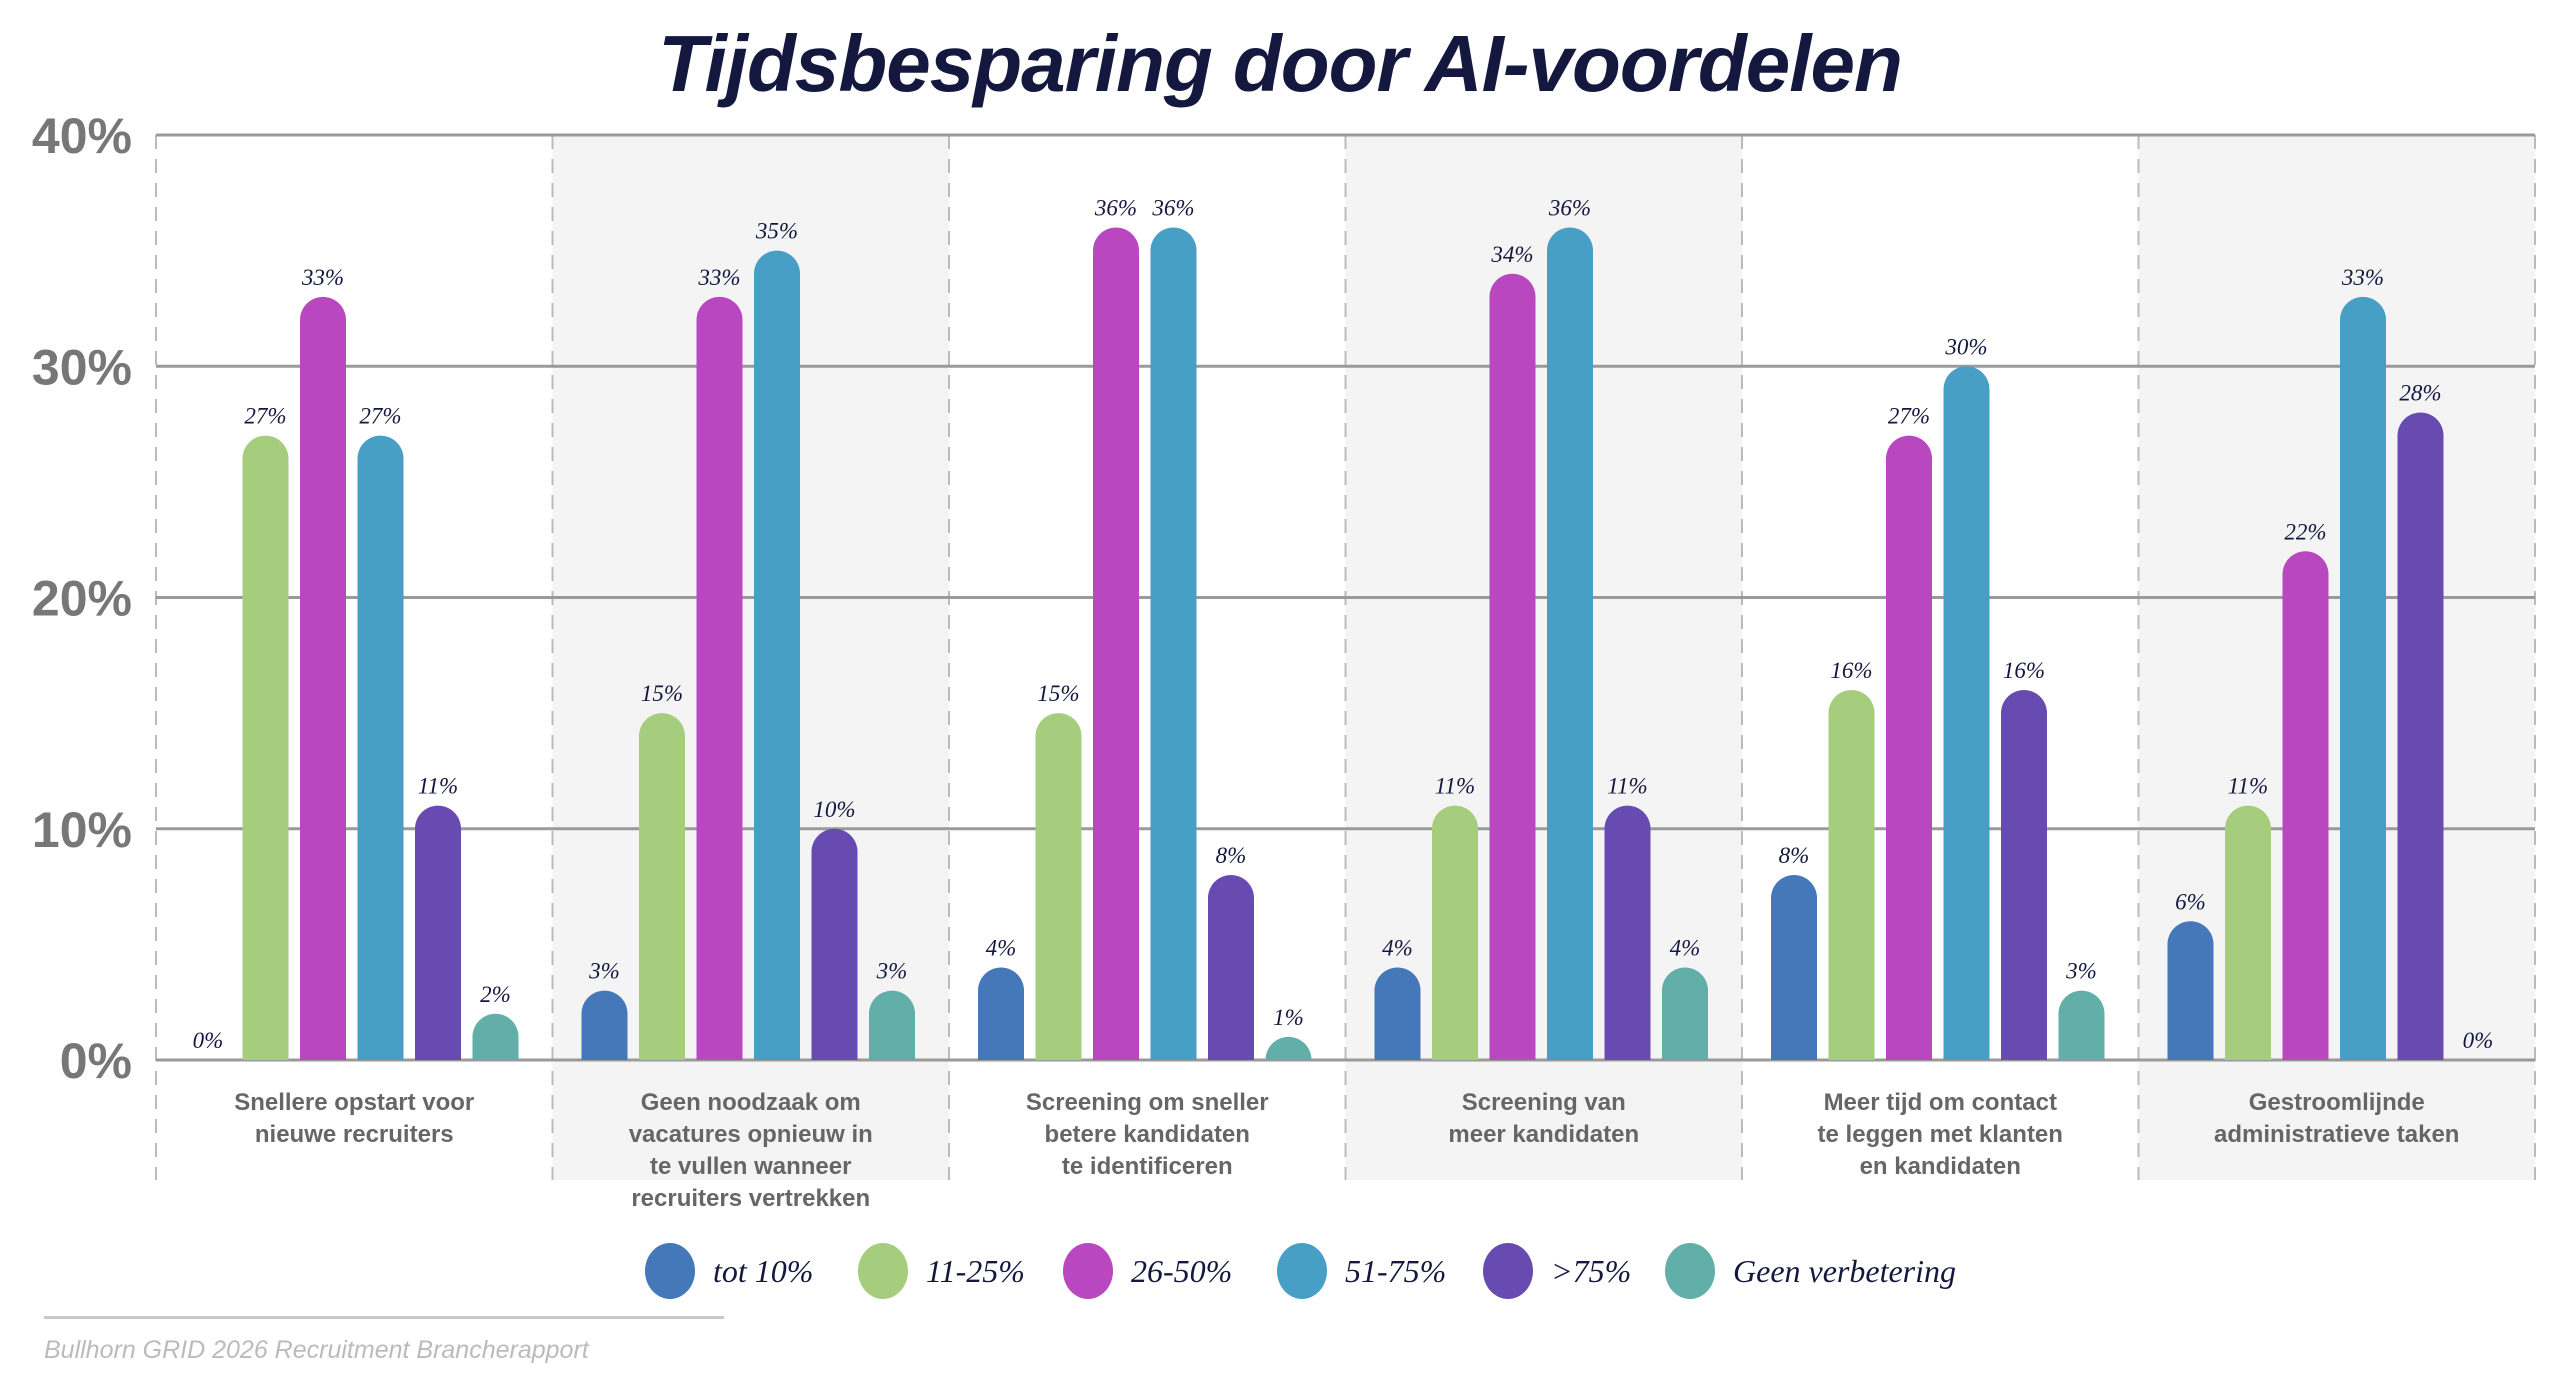 This screenshot has width=2560, height=1394. Describe the element at coordinates (82, 830) in the screenshot. I see `y-tick-label: 10%` at that location.